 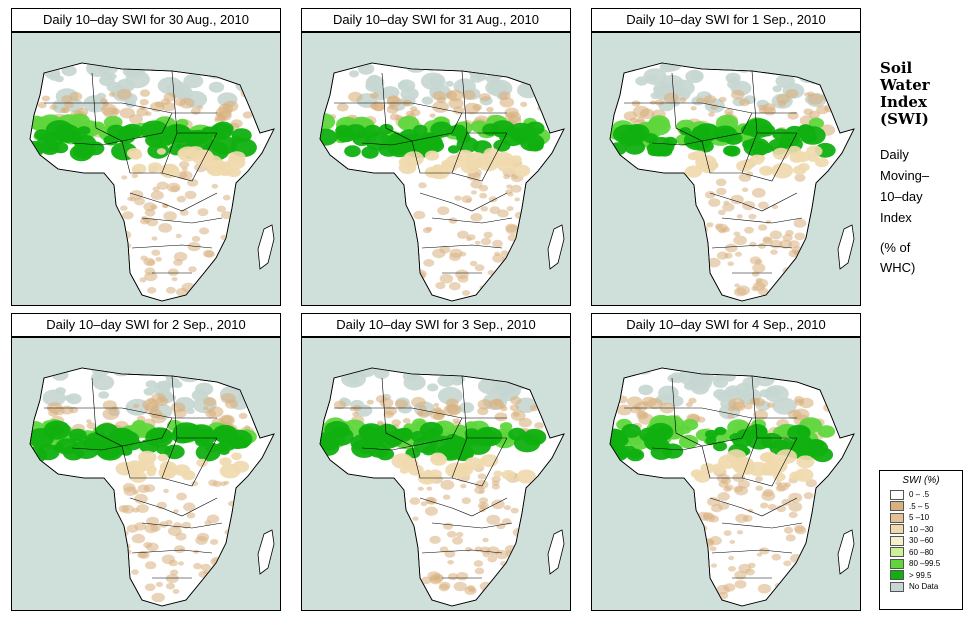 What do you see at coordinates (896, 217) in the screenshot?
I see `swi-subtitle-line: Index` at bounding box center [896, 217].